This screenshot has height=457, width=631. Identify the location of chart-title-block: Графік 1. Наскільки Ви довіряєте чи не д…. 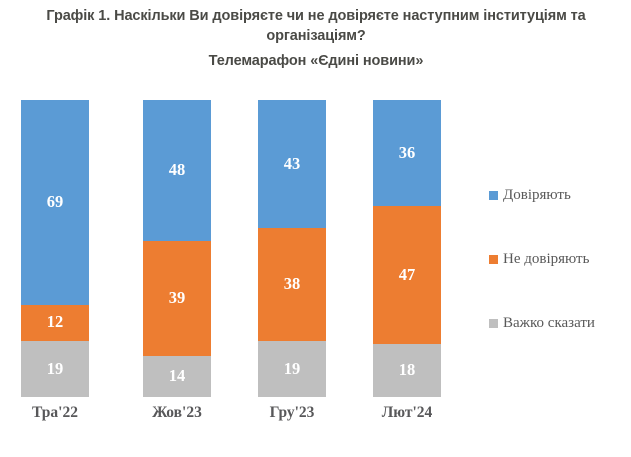
(316, 38).